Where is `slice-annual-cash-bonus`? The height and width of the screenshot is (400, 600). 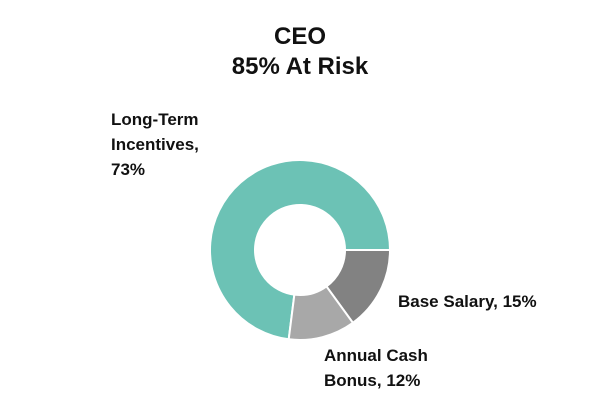
slice-annual-cash-bonus is located at coordinates (321, 313).